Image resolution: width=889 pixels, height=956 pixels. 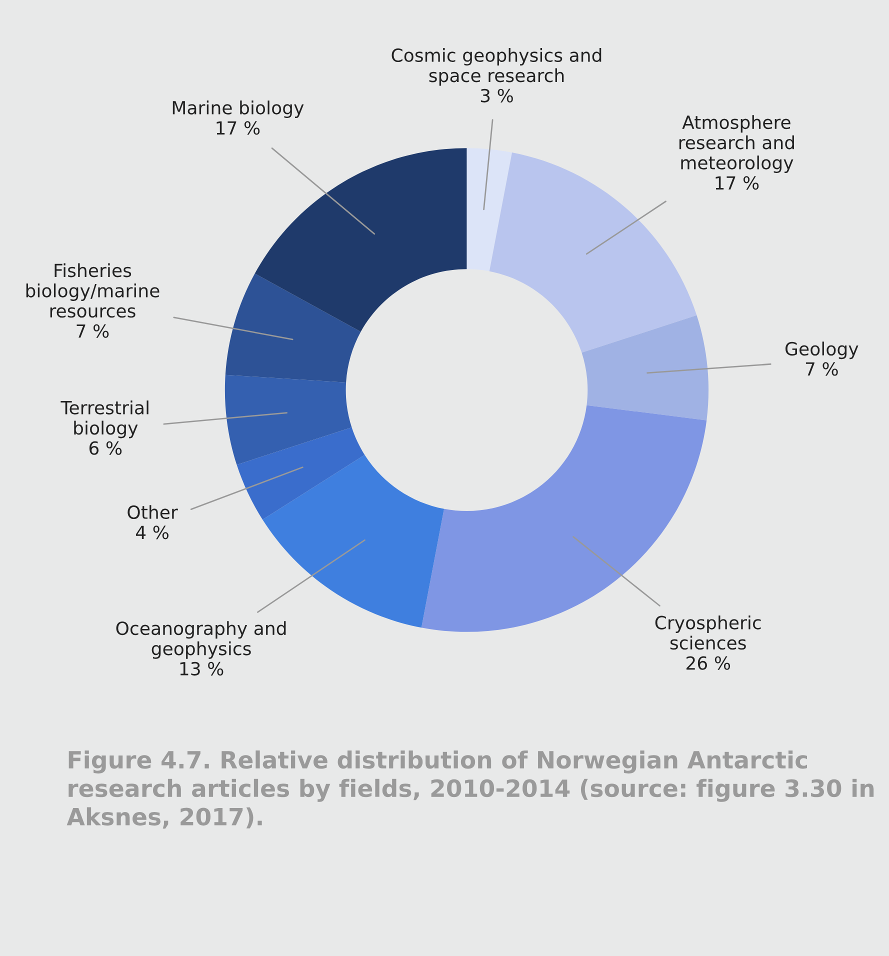 I want to click on data-label: 26 %, so click(x=708, y=663).